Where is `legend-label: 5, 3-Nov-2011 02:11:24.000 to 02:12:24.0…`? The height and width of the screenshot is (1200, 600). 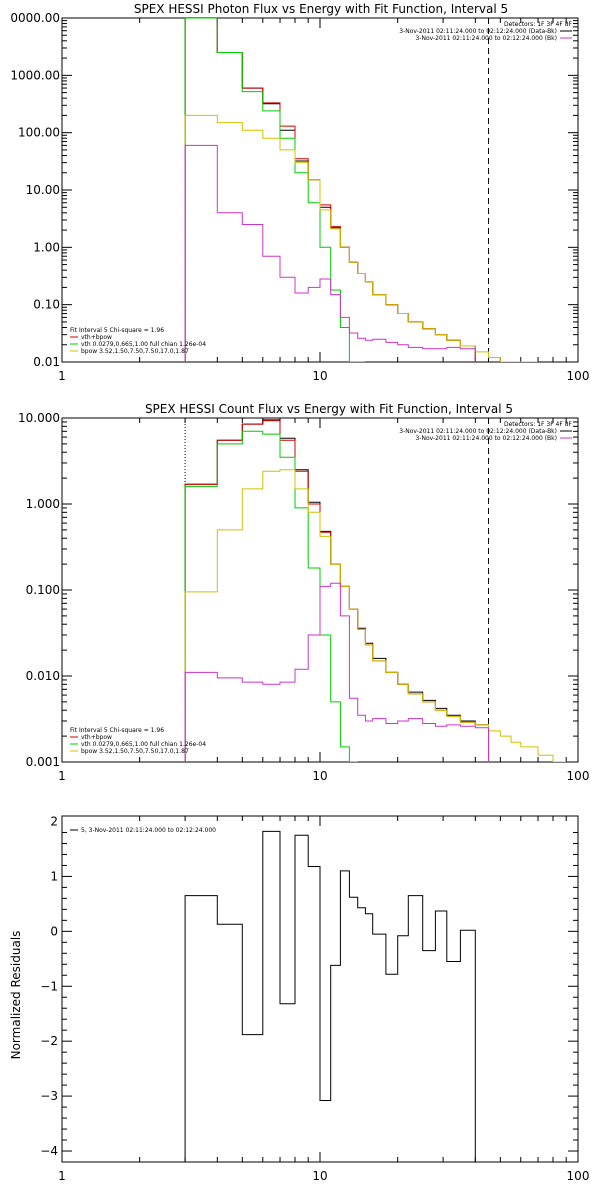 legend-label: 5, 3-Nov-2011 02:11:24.000 to 02:12:24.0… is located at coordinates (148, 830).